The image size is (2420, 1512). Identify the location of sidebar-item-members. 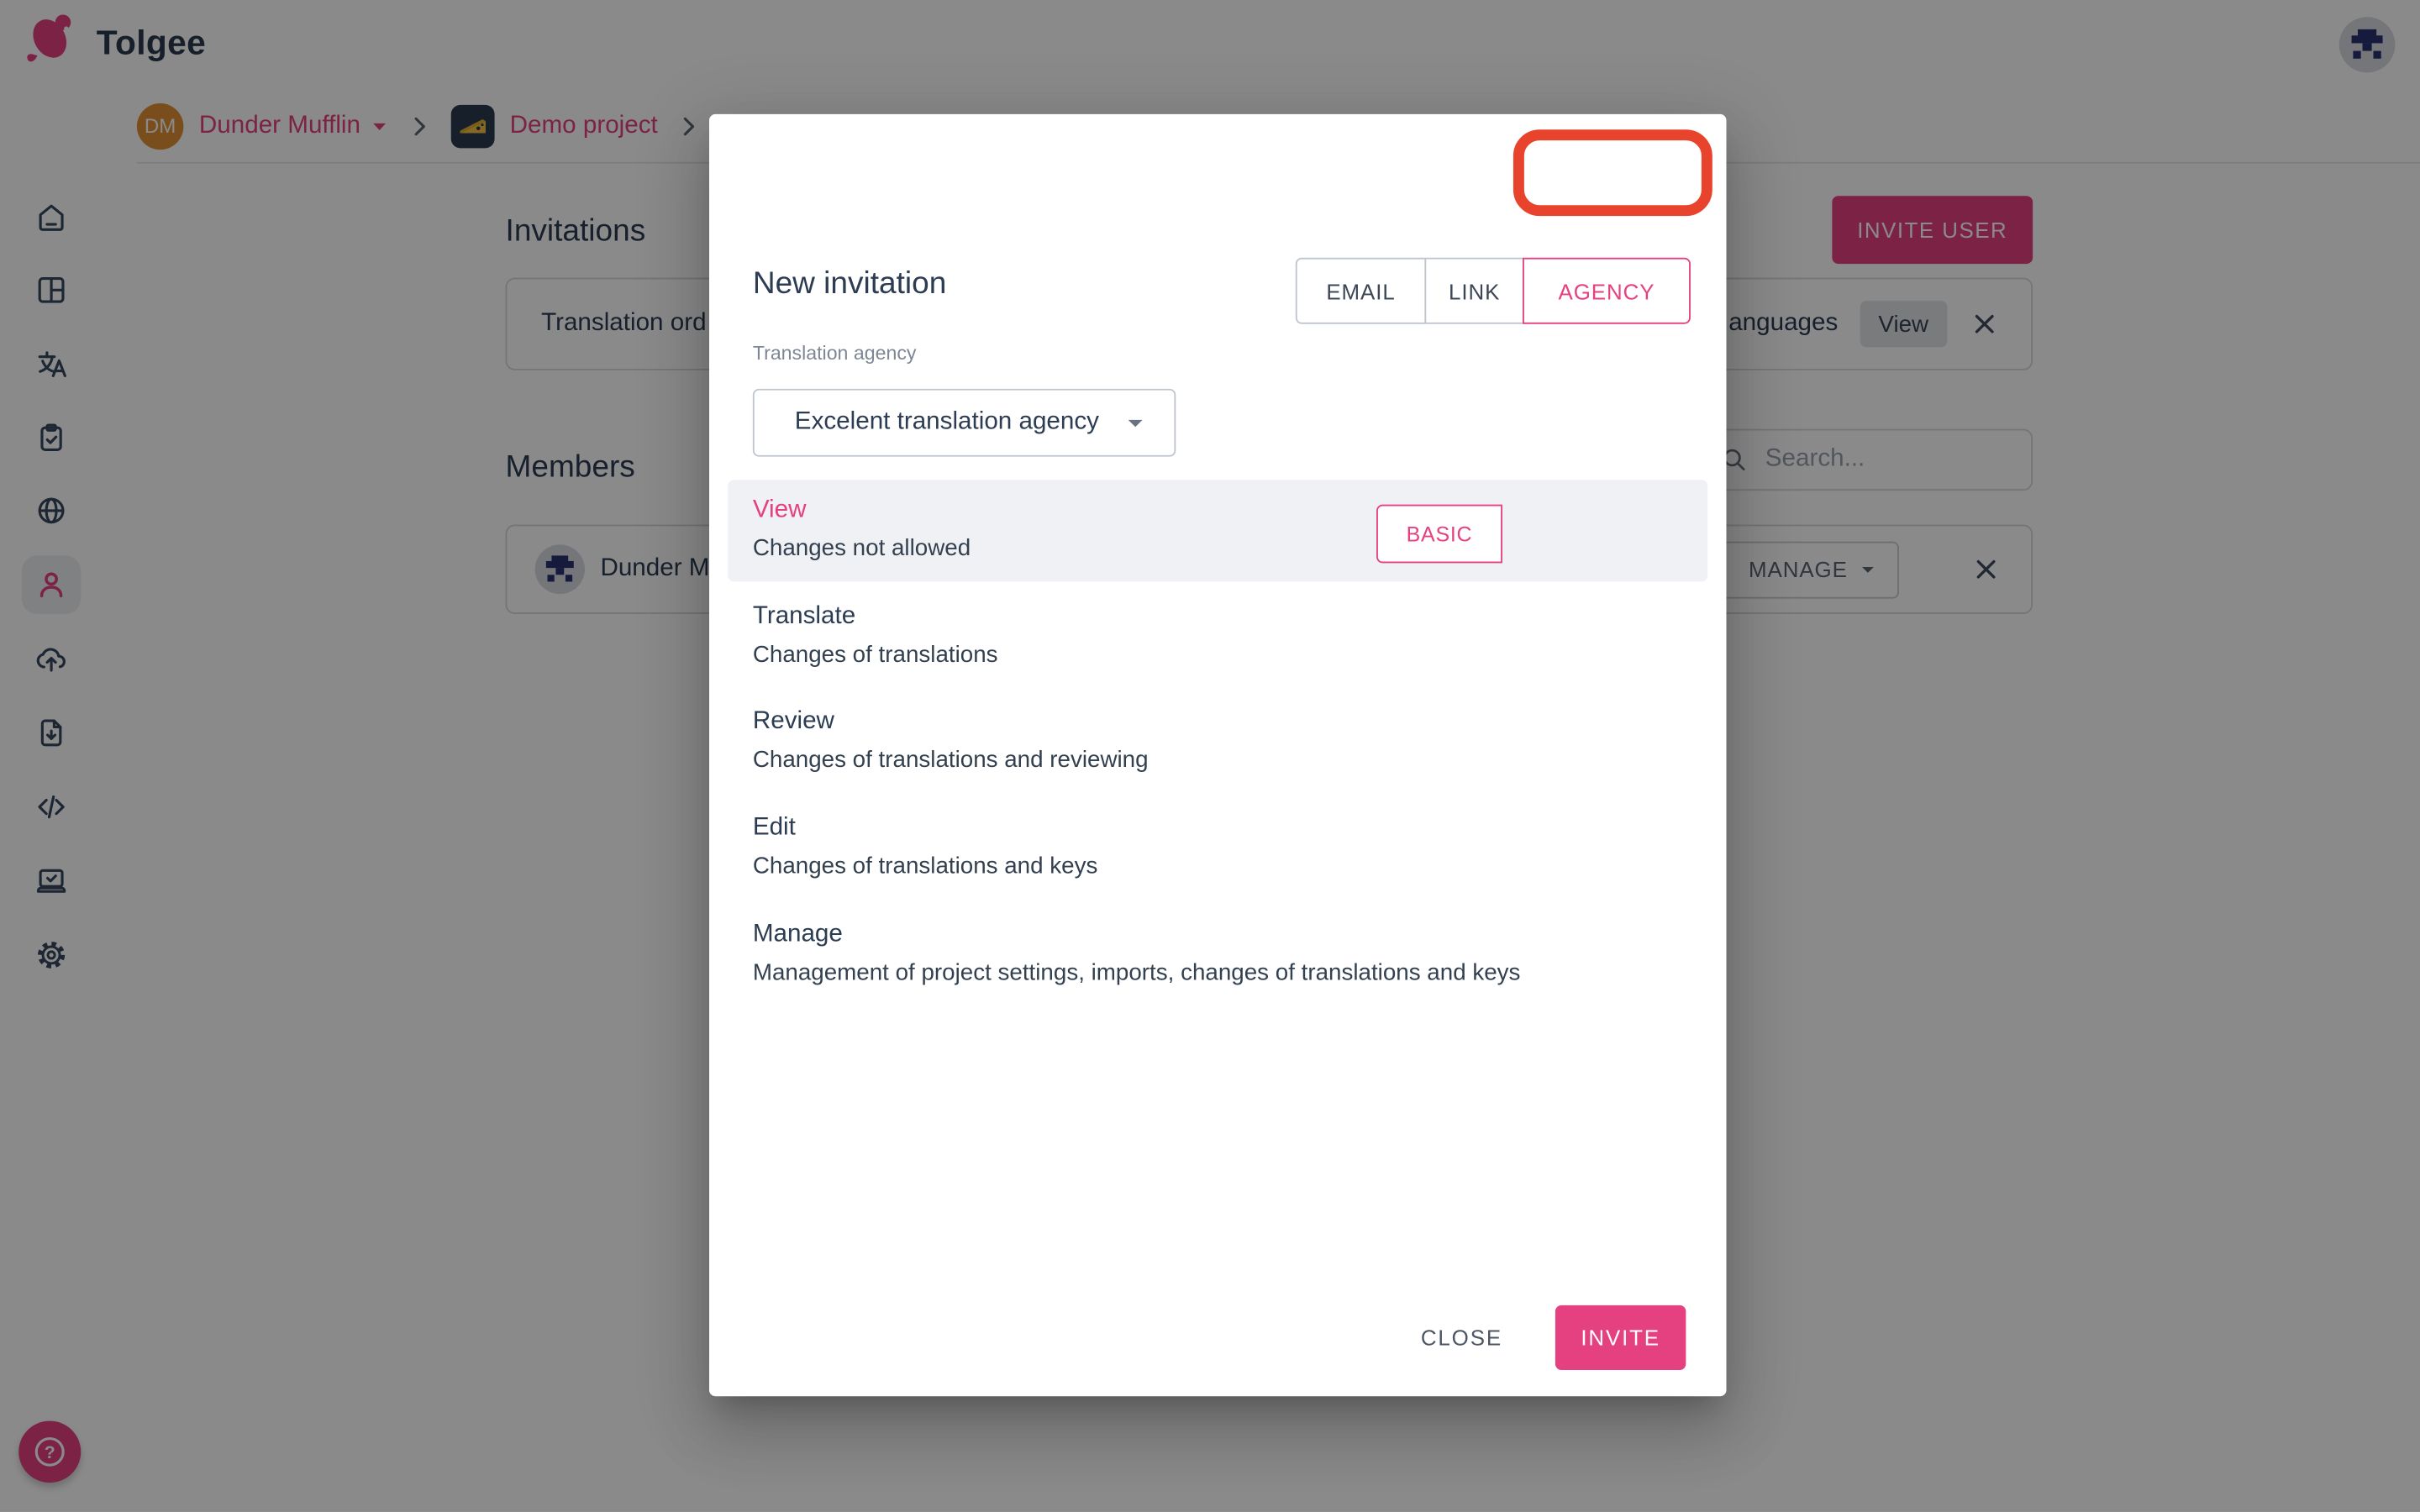
(52, 585).